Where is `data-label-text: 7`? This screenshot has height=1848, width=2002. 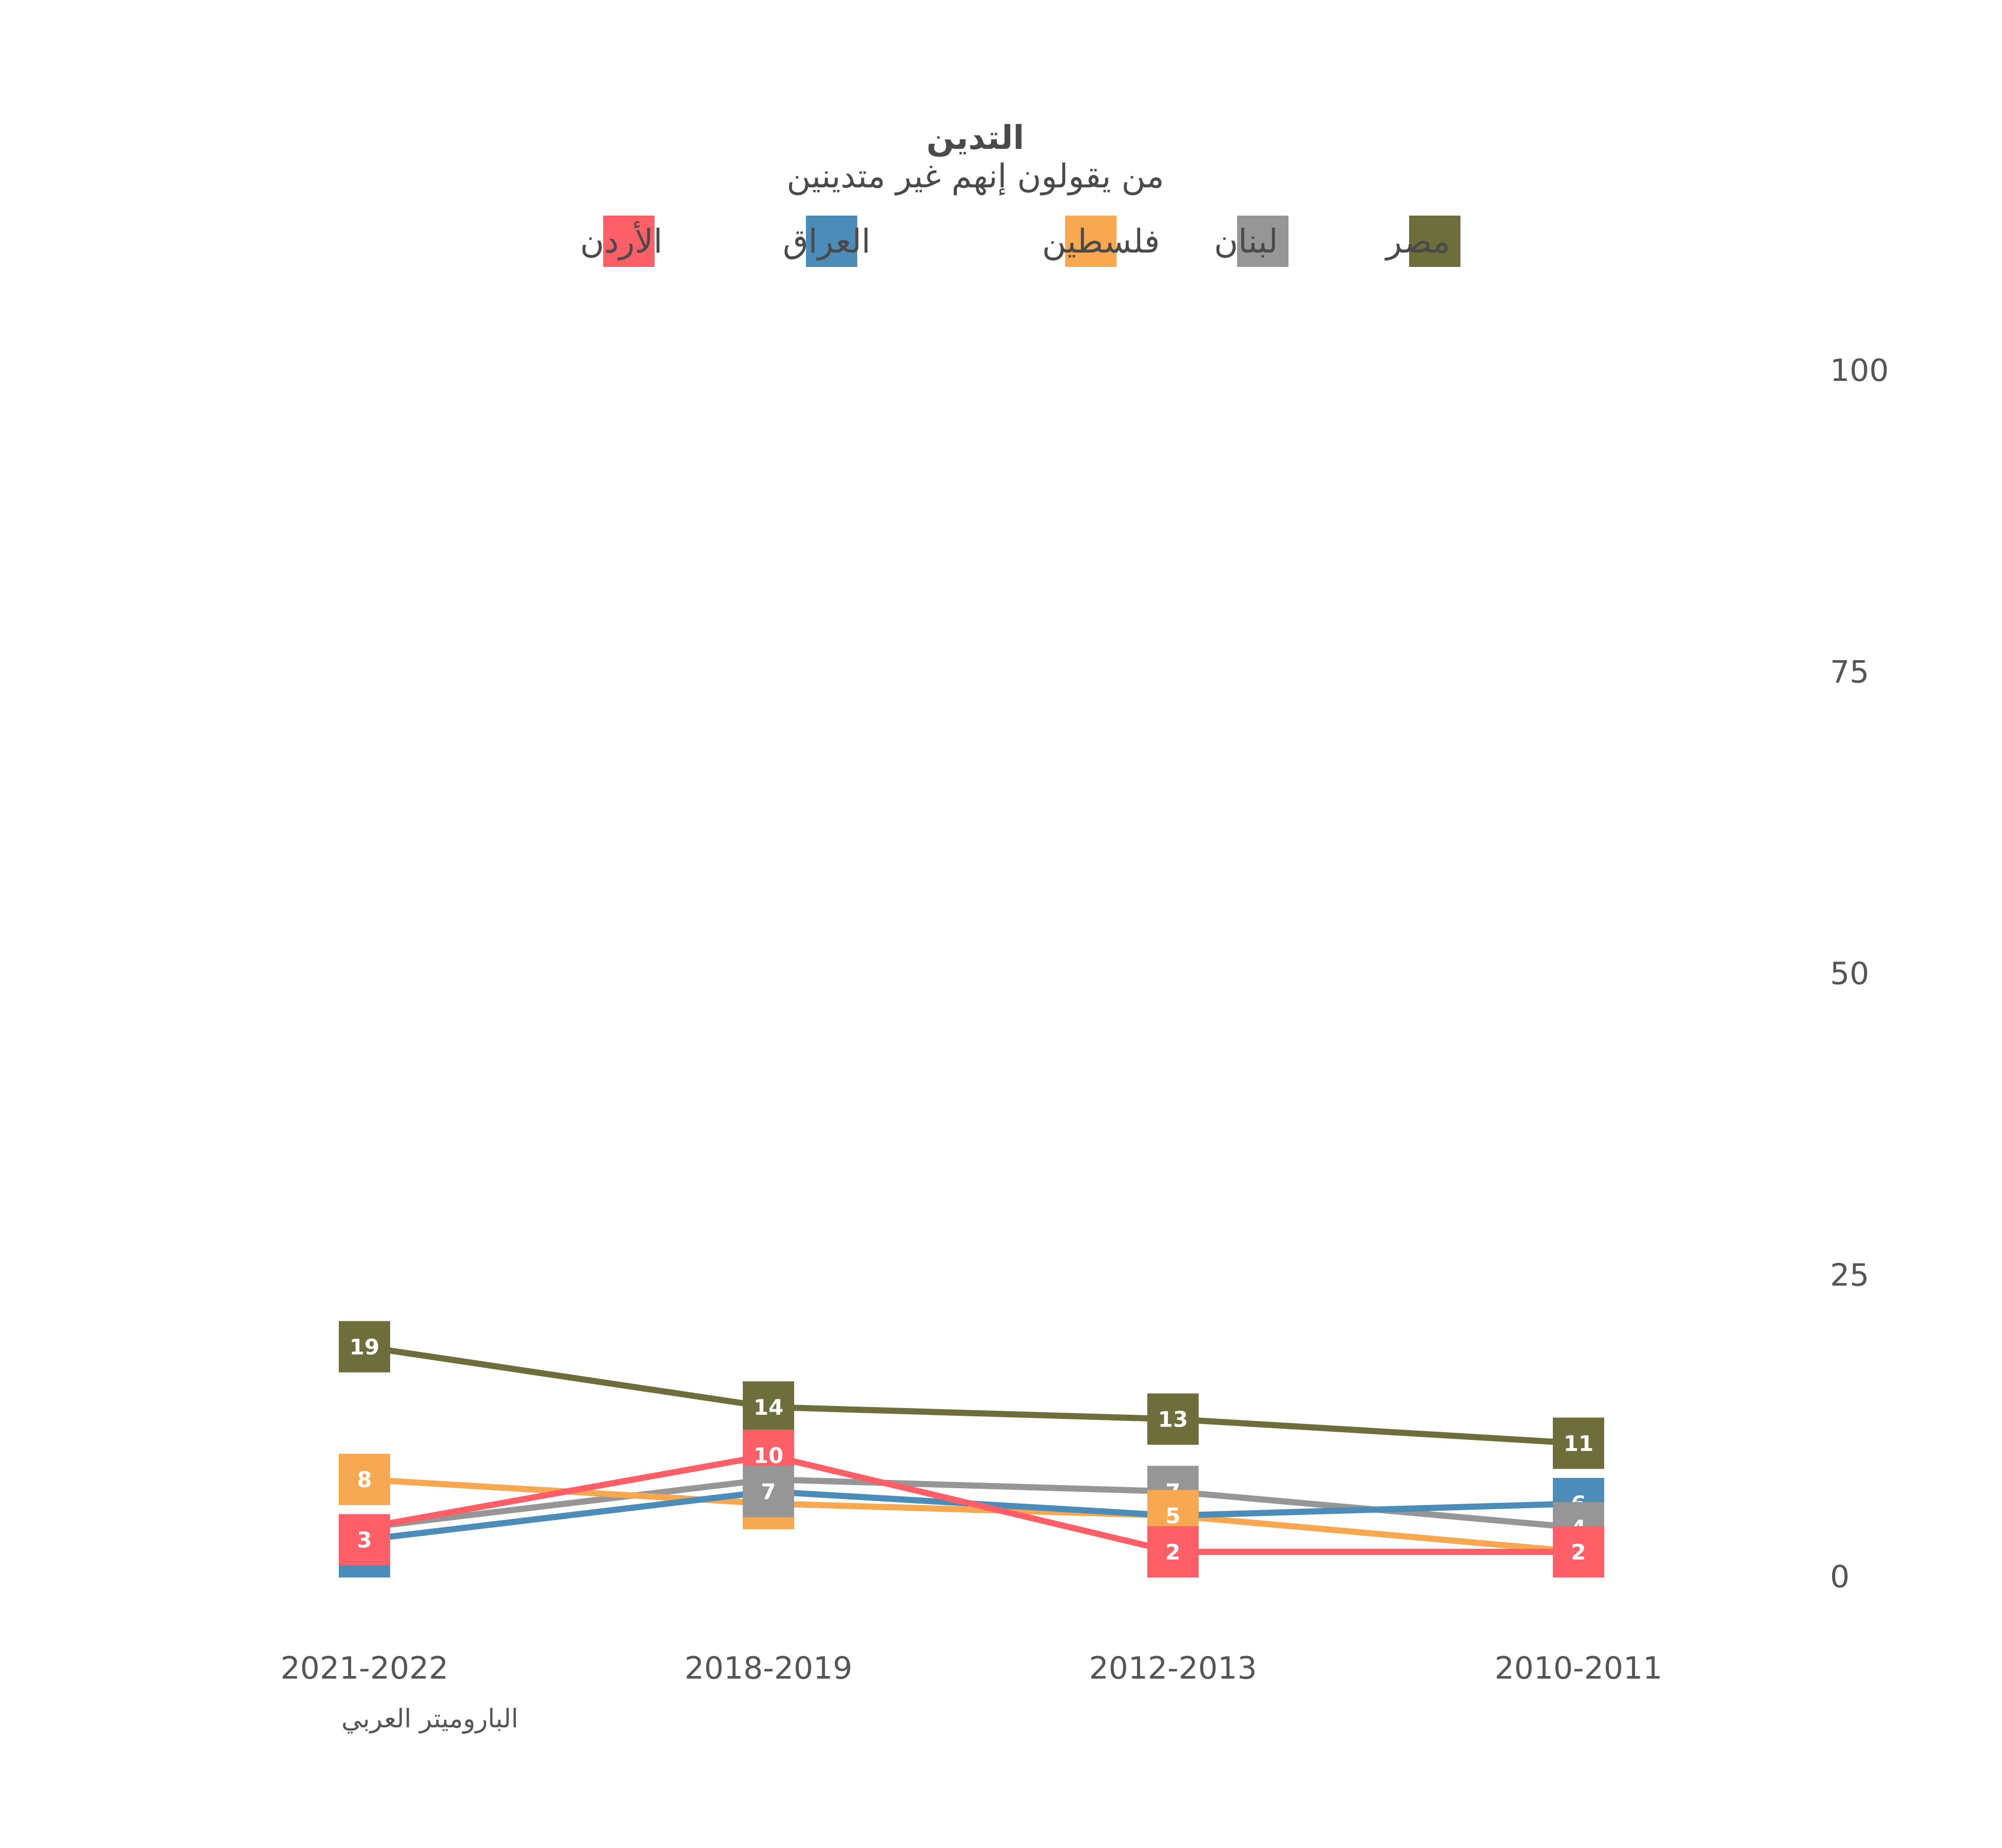 data-label-text: 7 is located at coordinates (768, 1492).